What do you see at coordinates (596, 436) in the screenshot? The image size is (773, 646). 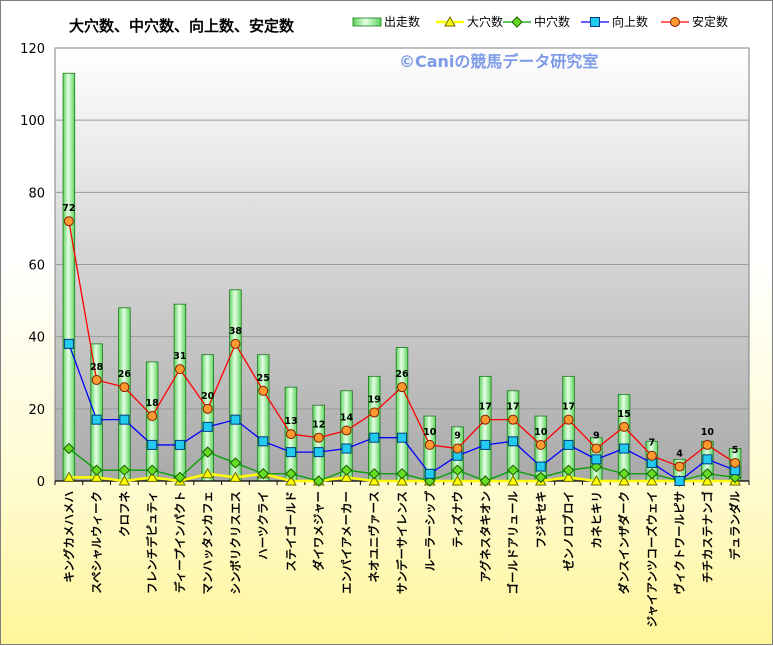 I see `data-label: 9` at bounding box center [596, 436].